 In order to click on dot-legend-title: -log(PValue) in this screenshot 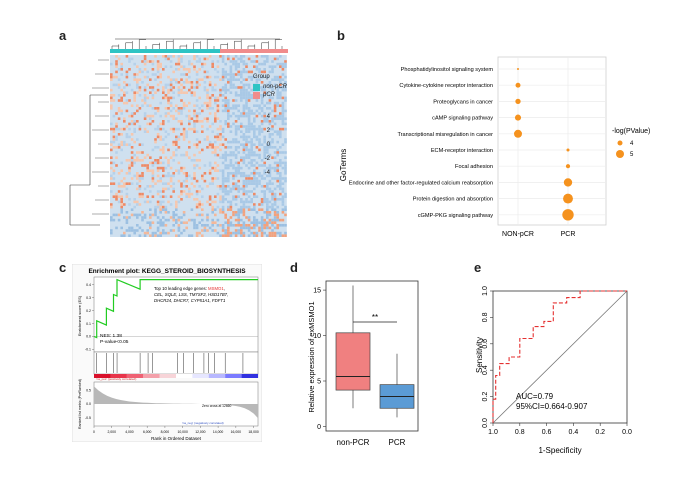, I will do `click(631, 131)`.